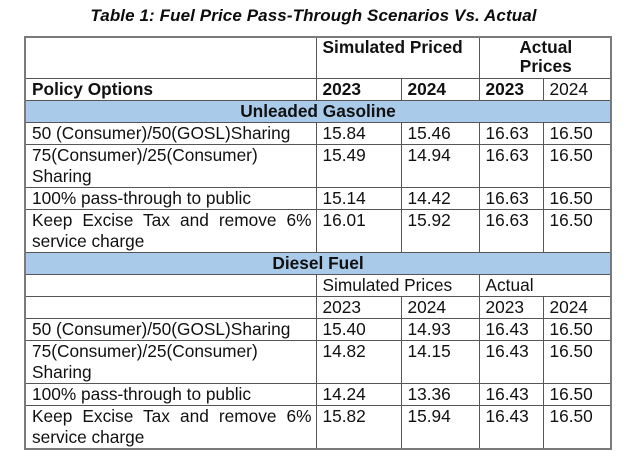  I want to click on section-banner-diesel: Diesel Fuel, so click(318, 263).